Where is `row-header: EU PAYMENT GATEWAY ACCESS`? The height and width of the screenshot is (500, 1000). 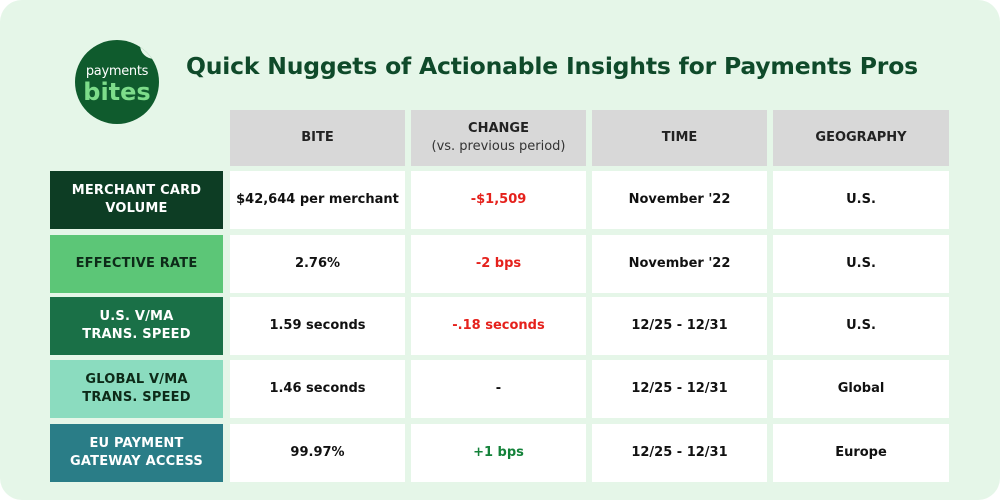
row-header: EU PAYMENT GATEWAY ACCESS is located at coordinates (136, 453).